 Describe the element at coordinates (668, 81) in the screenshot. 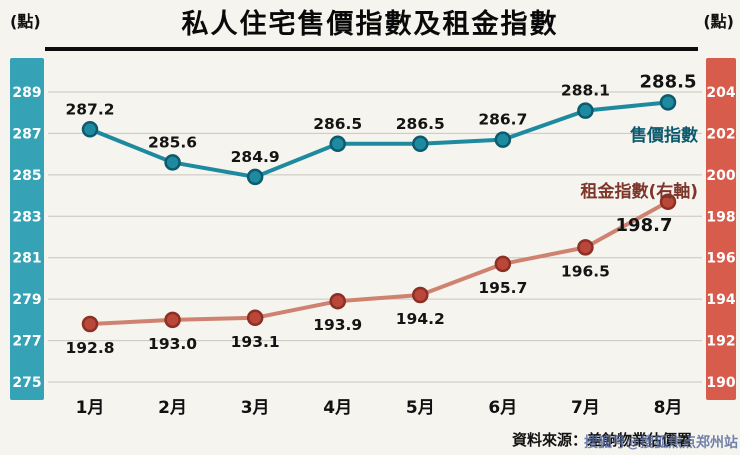

I see `data-label: 288.5` at that location.